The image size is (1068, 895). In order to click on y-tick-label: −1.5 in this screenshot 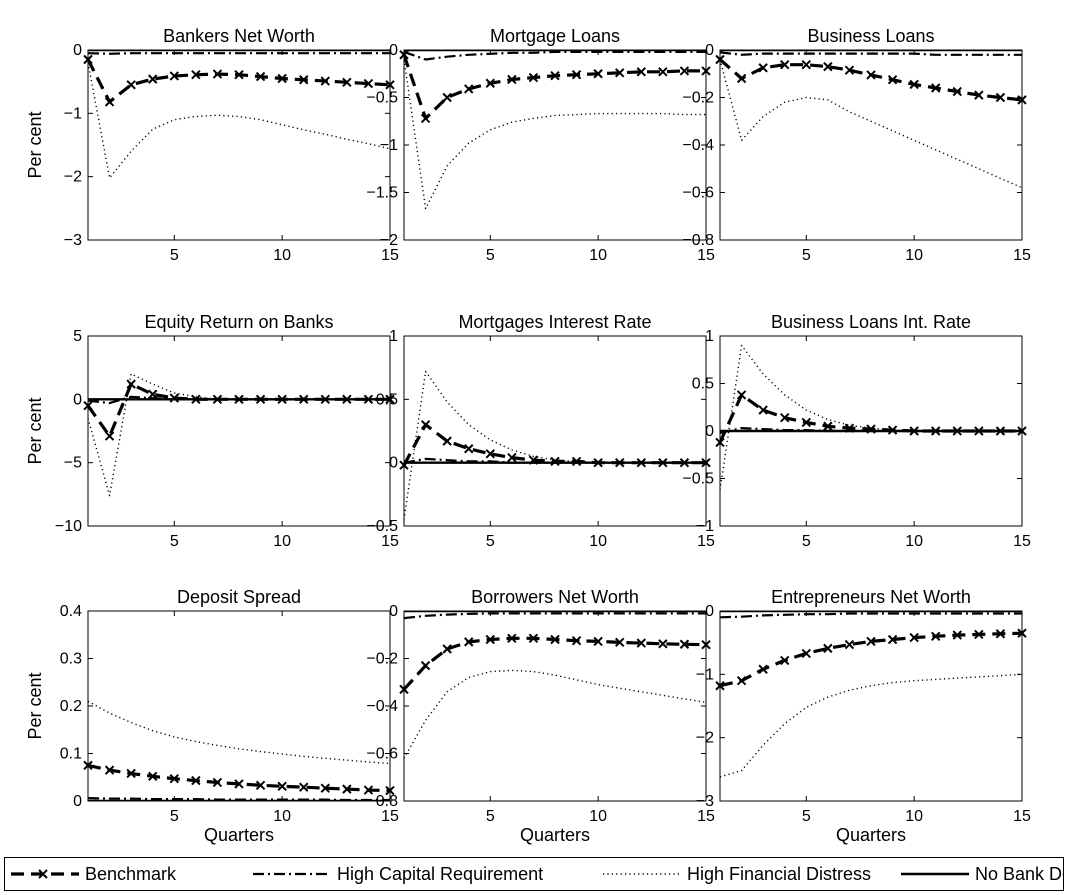, I will do `click(382, 193)`.